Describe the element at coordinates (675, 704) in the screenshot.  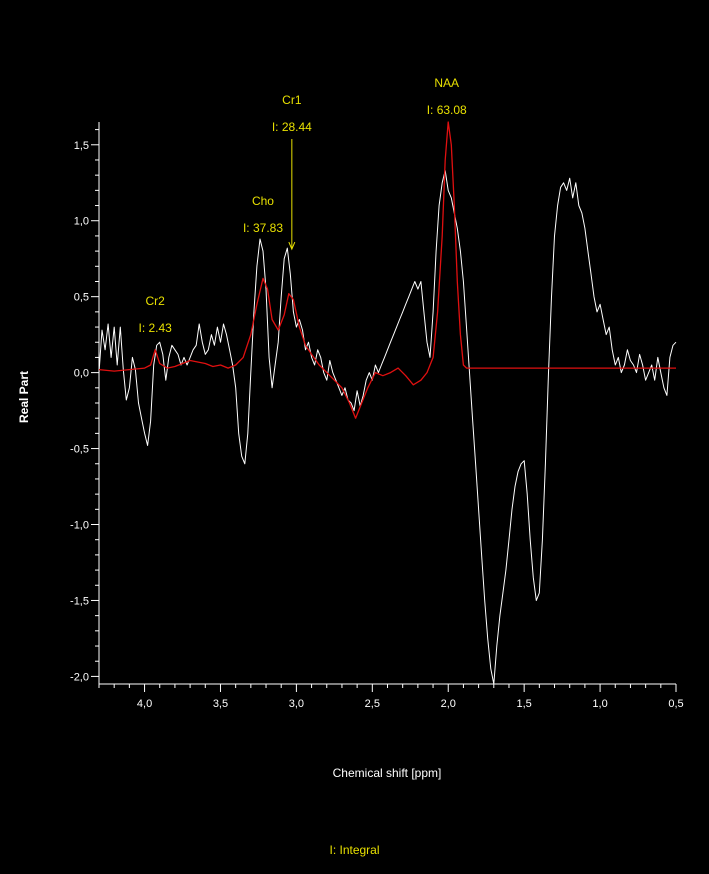
I see `x-tick-label: 0,5` at that location.